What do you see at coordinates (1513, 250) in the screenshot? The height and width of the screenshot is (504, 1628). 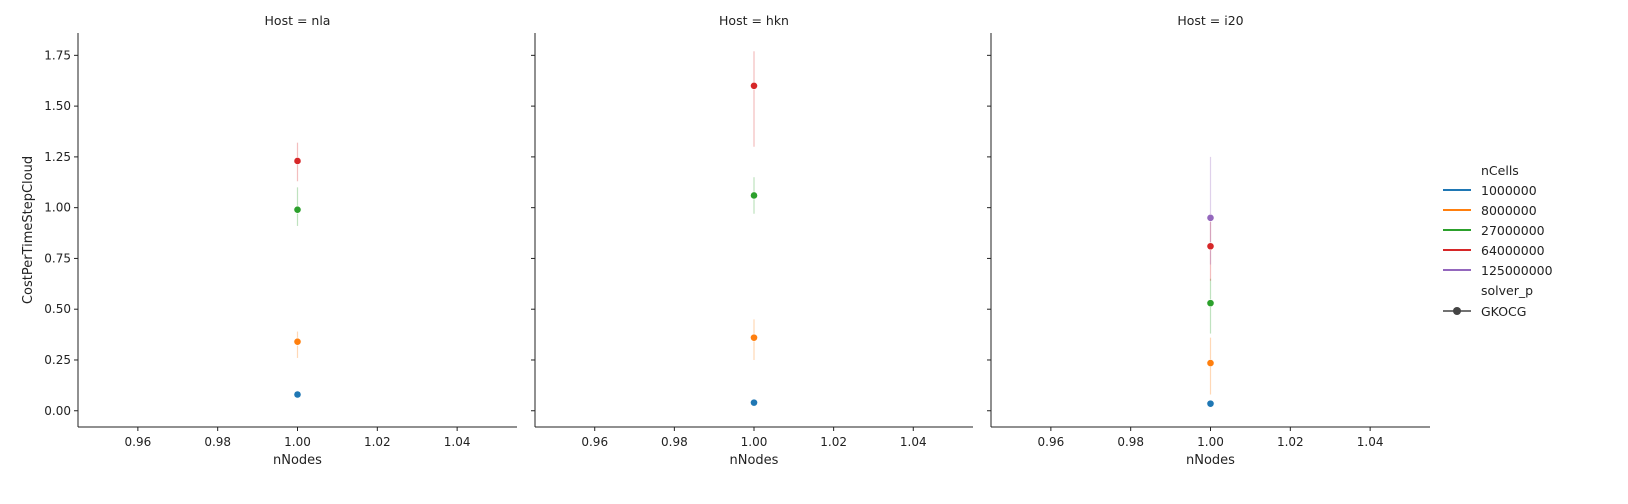 I see `legend-label-64000000: 64000000` at bounding box center [1513, 250].